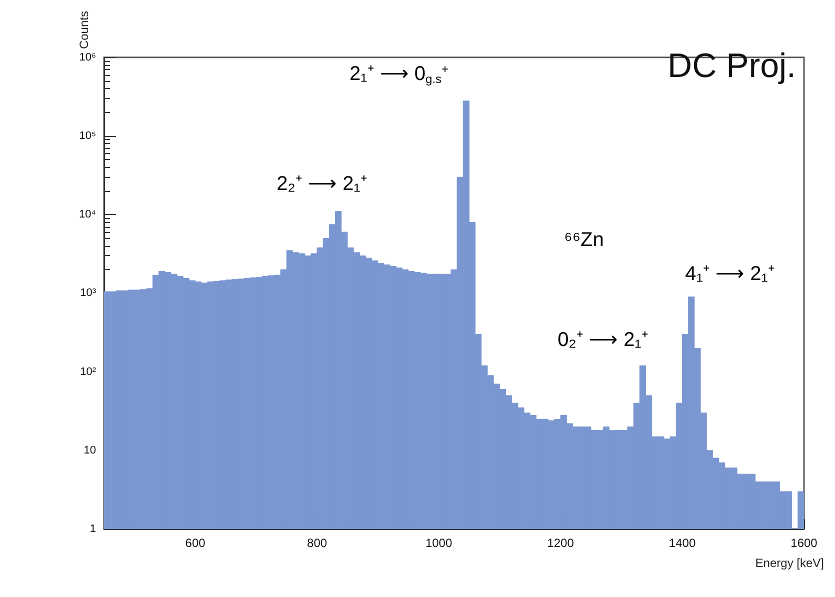 The width and height of the screenshot is (835, 597). What do you see at coordinates (560, 543) in the screenshot?
I see `x-tick-label: 1200` at bounding box center [560, 543].